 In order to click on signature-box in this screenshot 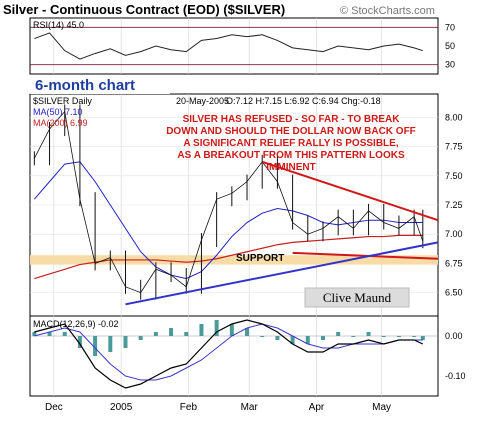, I will do `click(357, 297)`.